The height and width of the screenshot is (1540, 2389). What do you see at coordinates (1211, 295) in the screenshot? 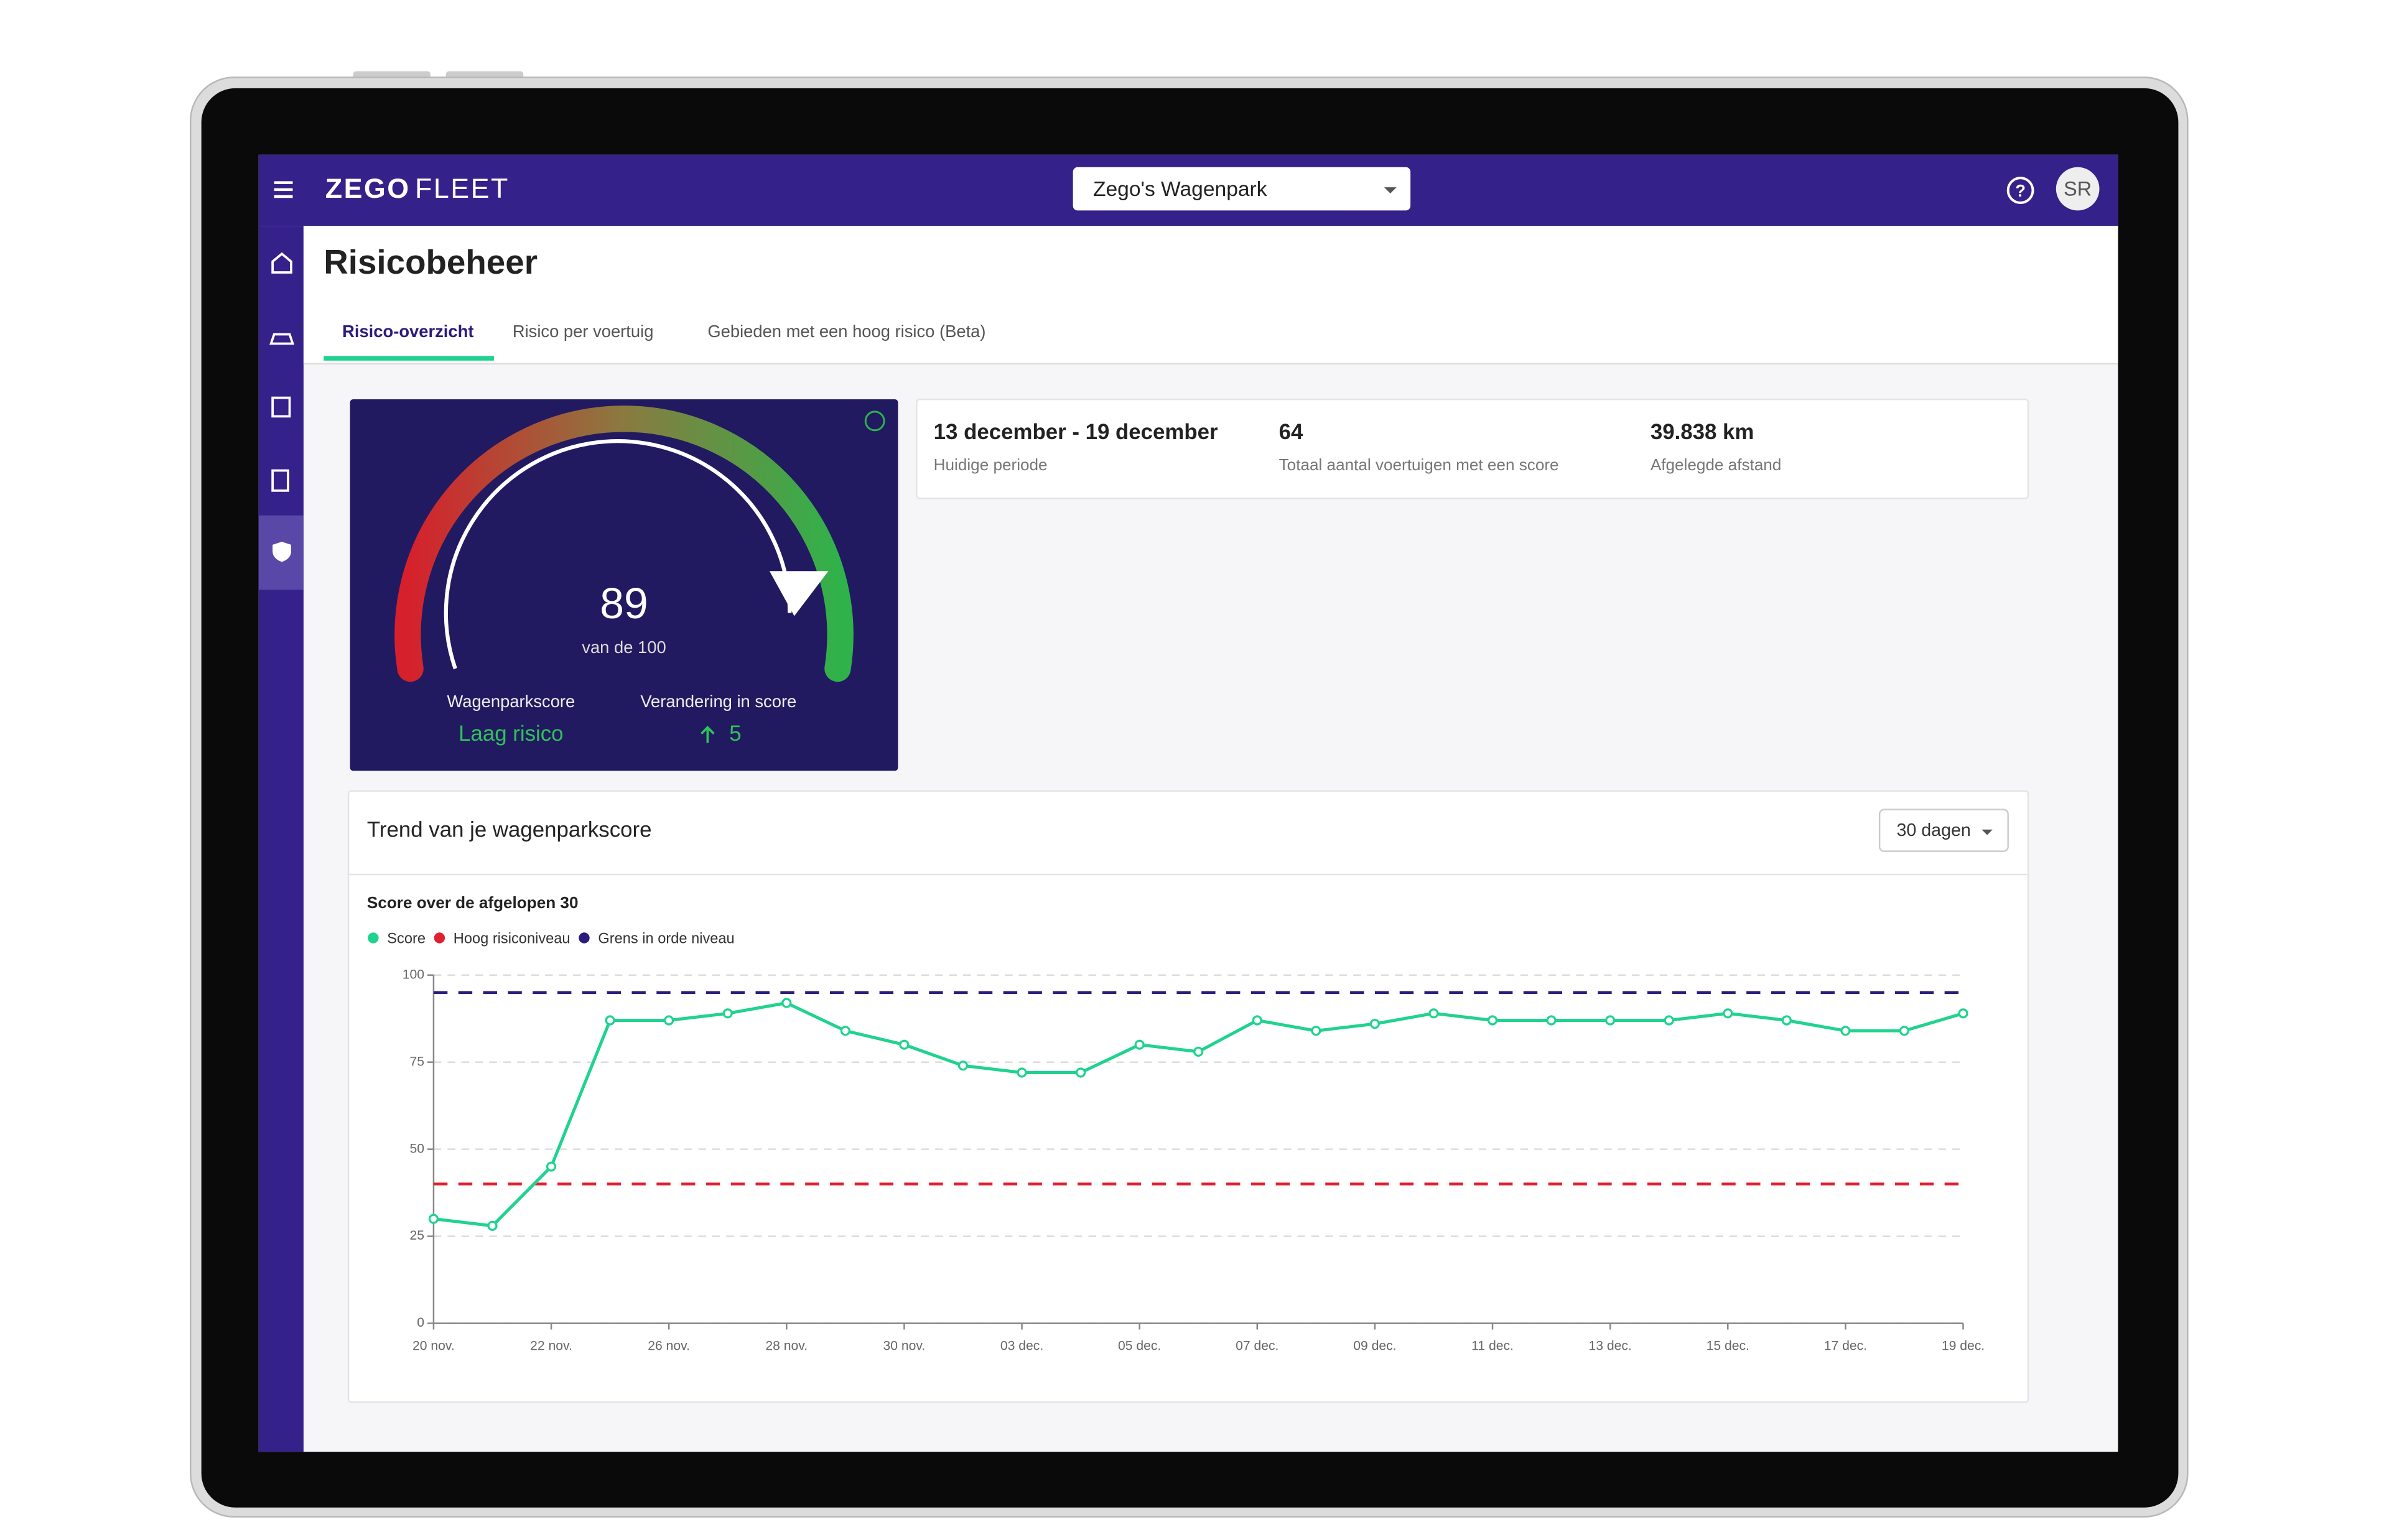
I see `page-header` at bounding box center [1211, 295].